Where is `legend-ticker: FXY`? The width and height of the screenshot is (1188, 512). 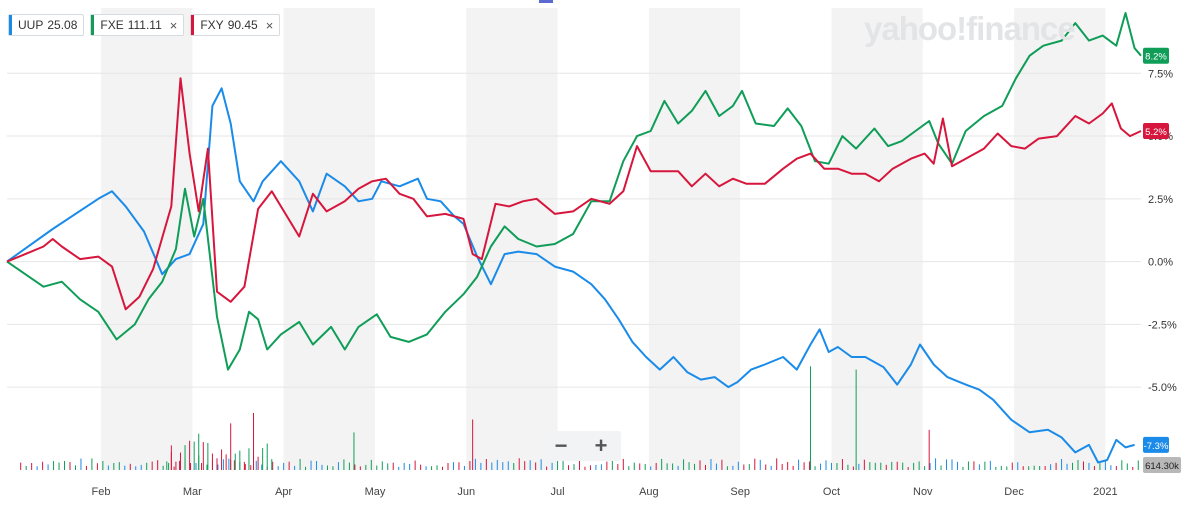 legend-ticker: FXY is located at coordinates (212, 25).